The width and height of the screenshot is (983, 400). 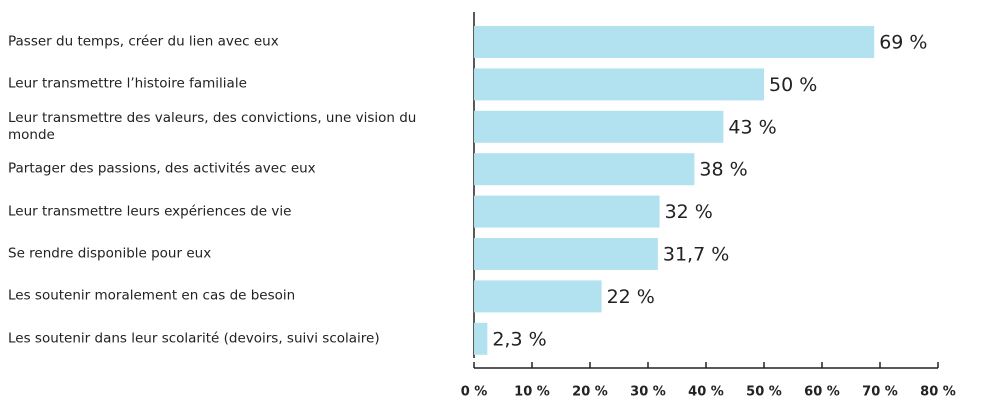 What do you see at coordinates (822, 392) in the screenshot?
I see `x-tick-label: 60 %` at bounding box center [822, 392].